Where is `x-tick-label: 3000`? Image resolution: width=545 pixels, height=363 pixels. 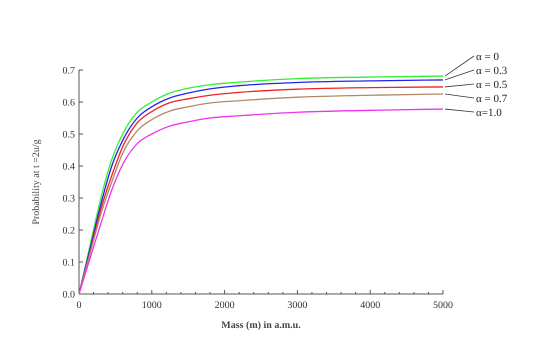 x-tick-label: 3000 is located at coordinates (297, 305).